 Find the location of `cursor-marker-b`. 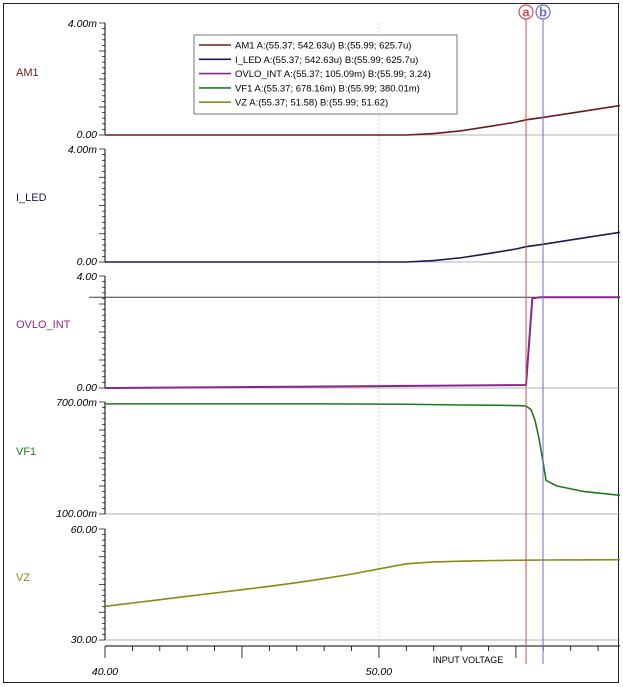

cursor-marker-b is located at coordinates (543, 12).